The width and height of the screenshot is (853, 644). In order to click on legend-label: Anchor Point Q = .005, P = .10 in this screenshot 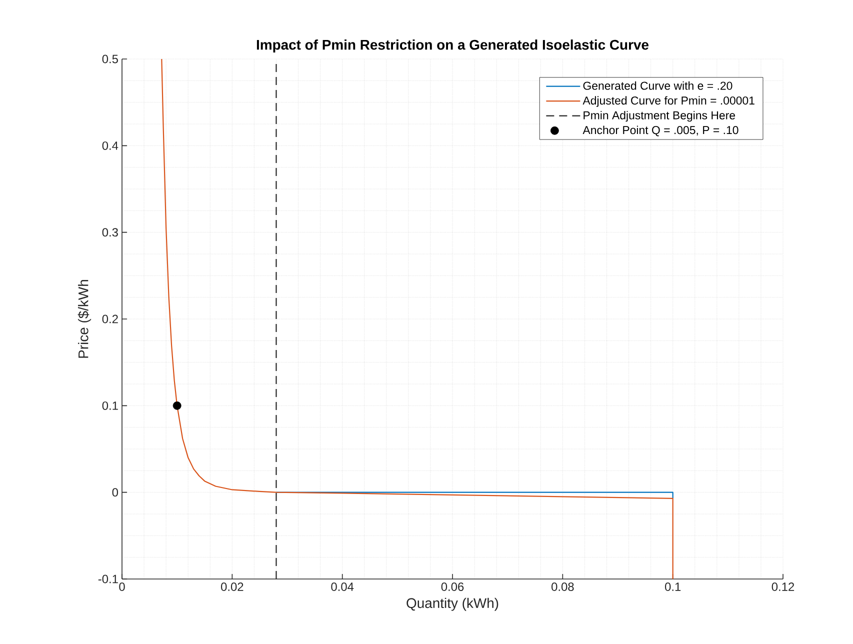, I will do `click(660, 131)`.